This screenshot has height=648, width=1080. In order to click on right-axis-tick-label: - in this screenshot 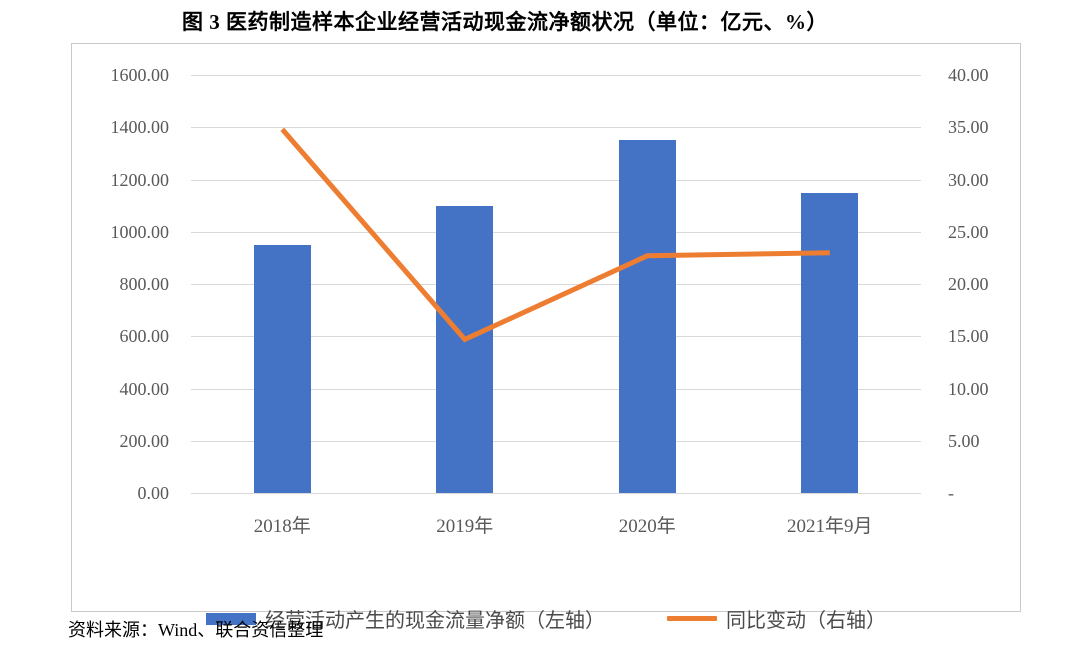, I will do `click(951, 493)`.